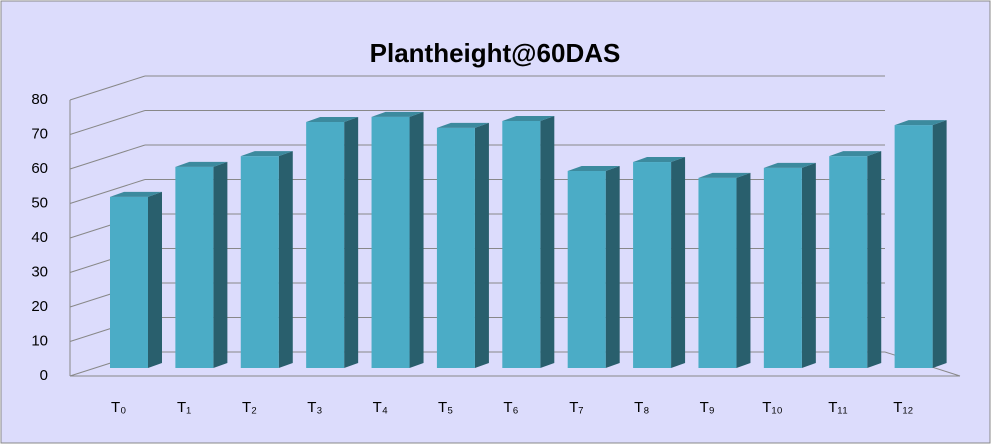  Describe the element at coordinates (39, 202) in the screenshot. I see `y-tick-label: 50` at that location.